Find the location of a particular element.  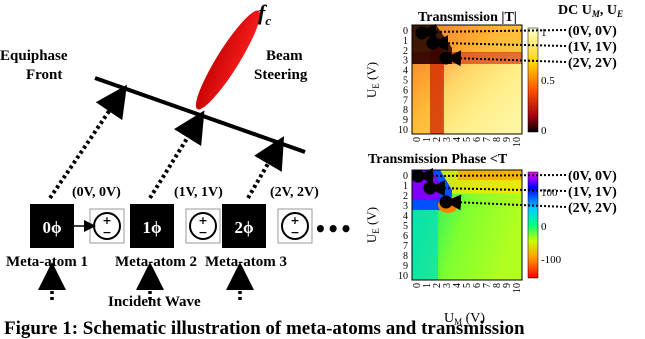

phase-x-tick: 4 is located at coordinates (457, 285).